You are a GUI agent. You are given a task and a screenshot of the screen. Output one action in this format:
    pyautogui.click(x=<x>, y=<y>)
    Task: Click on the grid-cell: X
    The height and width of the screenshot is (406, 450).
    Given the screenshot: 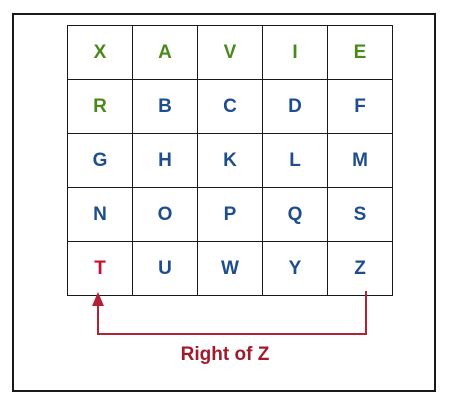 What is the action you would take?
    pyautogui.click(x=100, y=52)
    